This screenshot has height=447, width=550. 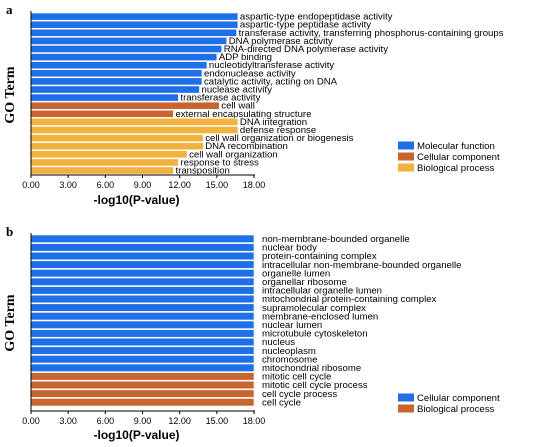 What do you see at coordinates (458, 157) in the screenshot?
I see `legend-label: Cellular component` at bounding box center [458, 157].